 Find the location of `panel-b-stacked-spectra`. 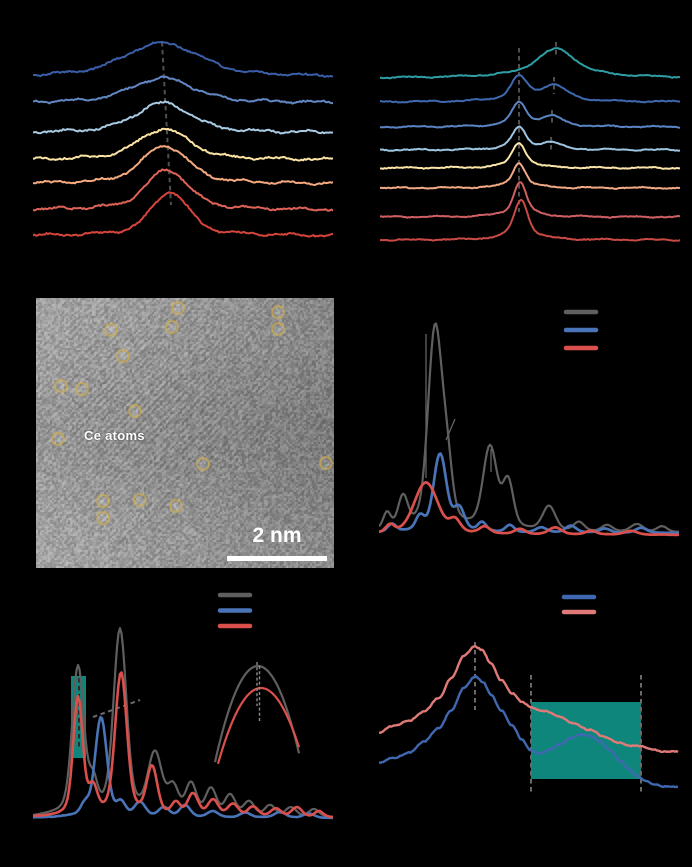

panel-b-stacked-spectra is located at coordinates (530, 145).